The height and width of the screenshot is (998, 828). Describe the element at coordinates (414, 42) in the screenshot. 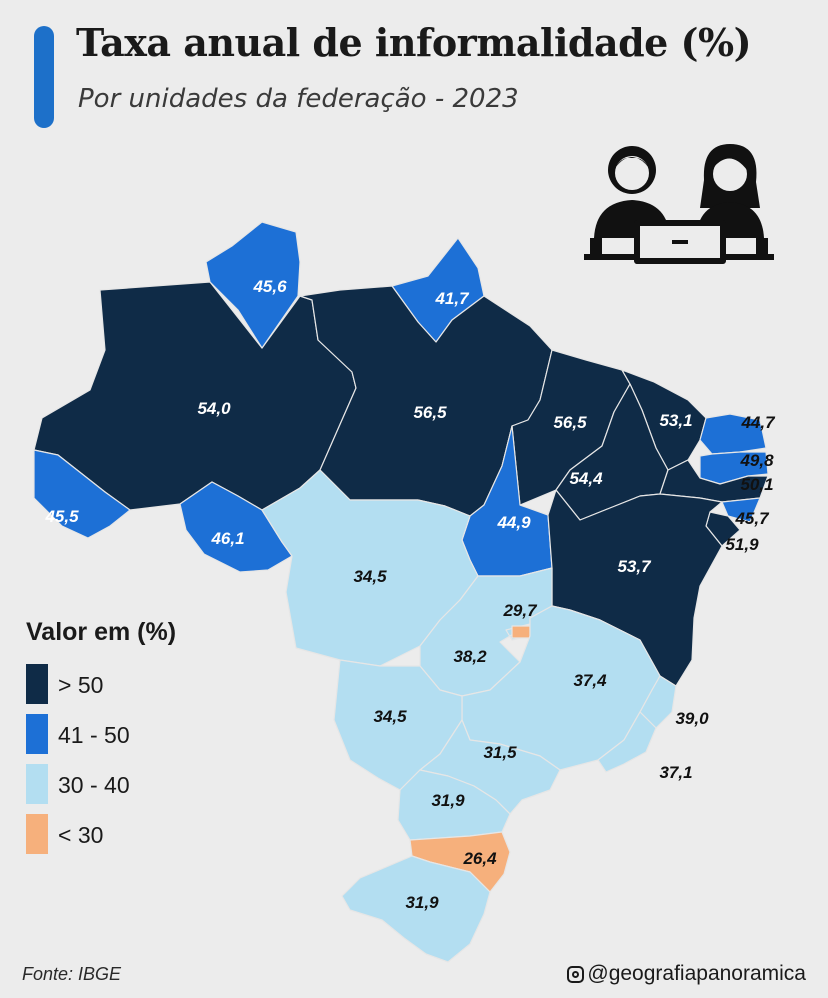

I see `page-title: Taxa anual de informalidade (%)` at that location.